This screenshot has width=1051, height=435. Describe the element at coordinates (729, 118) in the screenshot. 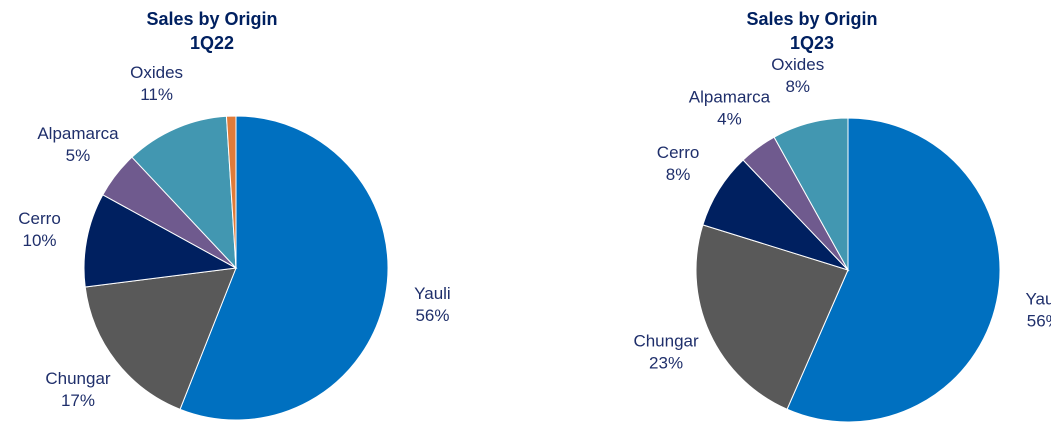

I see `slice-value-label: 4%` at that location.